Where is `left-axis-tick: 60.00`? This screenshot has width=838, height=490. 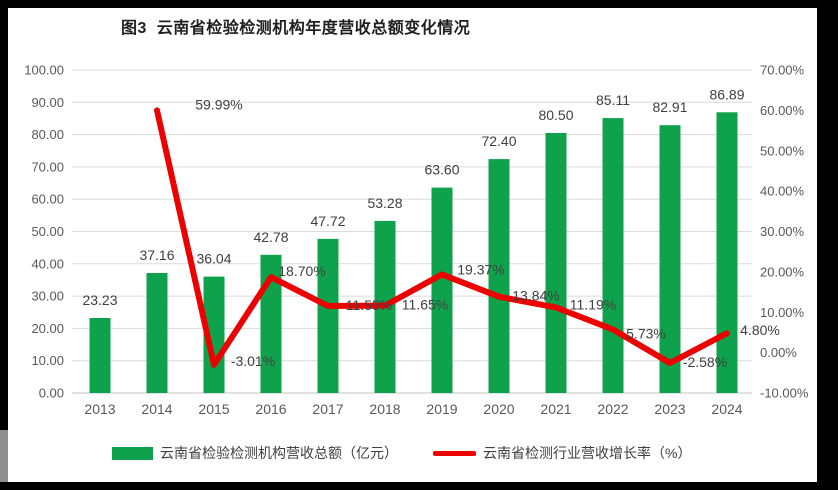
left-axis-tick: 60.00 is located at coordinates (47, 199).